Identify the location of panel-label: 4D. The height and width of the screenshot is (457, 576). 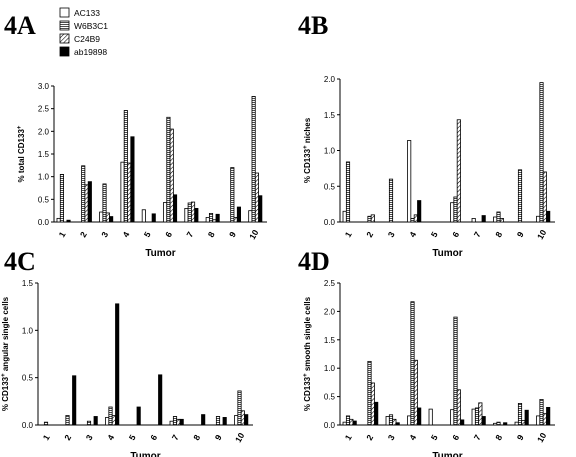
(314, 261).